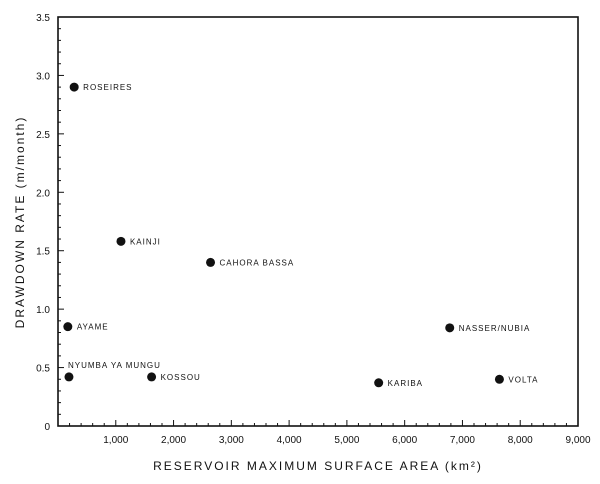 This screenshot has width=600, height=484. Describe the element at coordinates (115, 440) in the screenshot. I see `x-tick-label: 1,000` at that location.